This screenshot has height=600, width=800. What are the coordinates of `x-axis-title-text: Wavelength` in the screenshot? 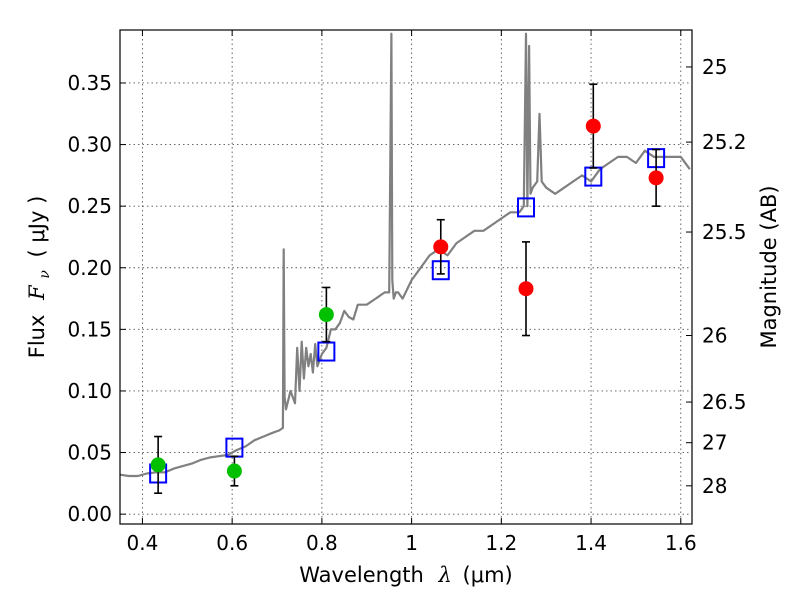 It's located at (361, 575).